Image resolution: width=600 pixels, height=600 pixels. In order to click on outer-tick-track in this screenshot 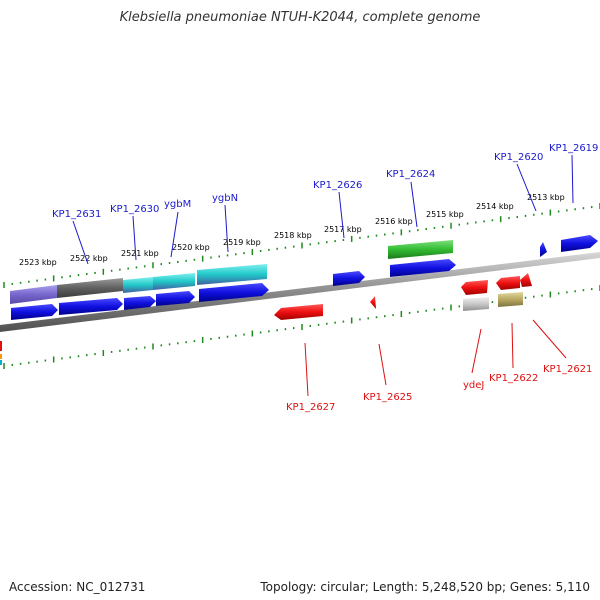, I will do `click(301, 245)`.